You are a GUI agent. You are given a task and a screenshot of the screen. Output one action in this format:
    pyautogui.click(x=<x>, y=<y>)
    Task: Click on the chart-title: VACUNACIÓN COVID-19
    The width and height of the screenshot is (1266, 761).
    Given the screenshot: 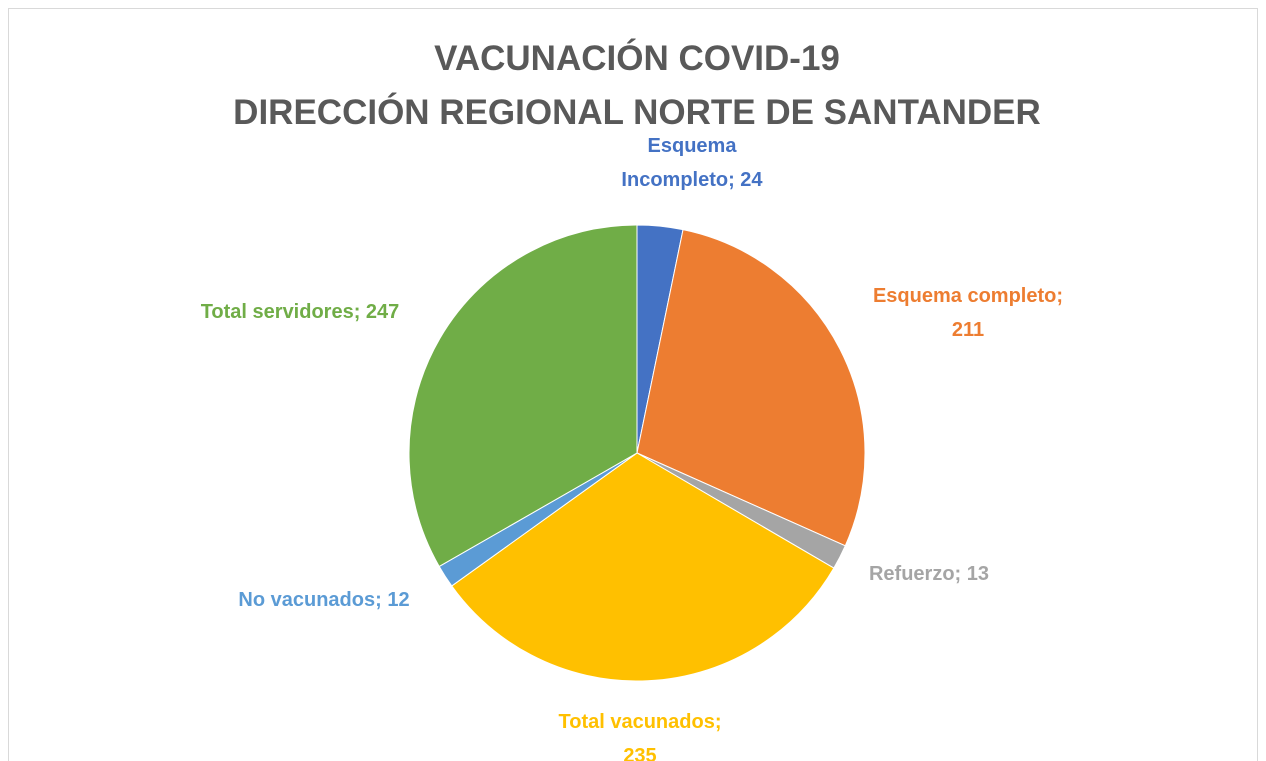 What is the action you would take?
    pyautogui.click(x=637, y=58)
    